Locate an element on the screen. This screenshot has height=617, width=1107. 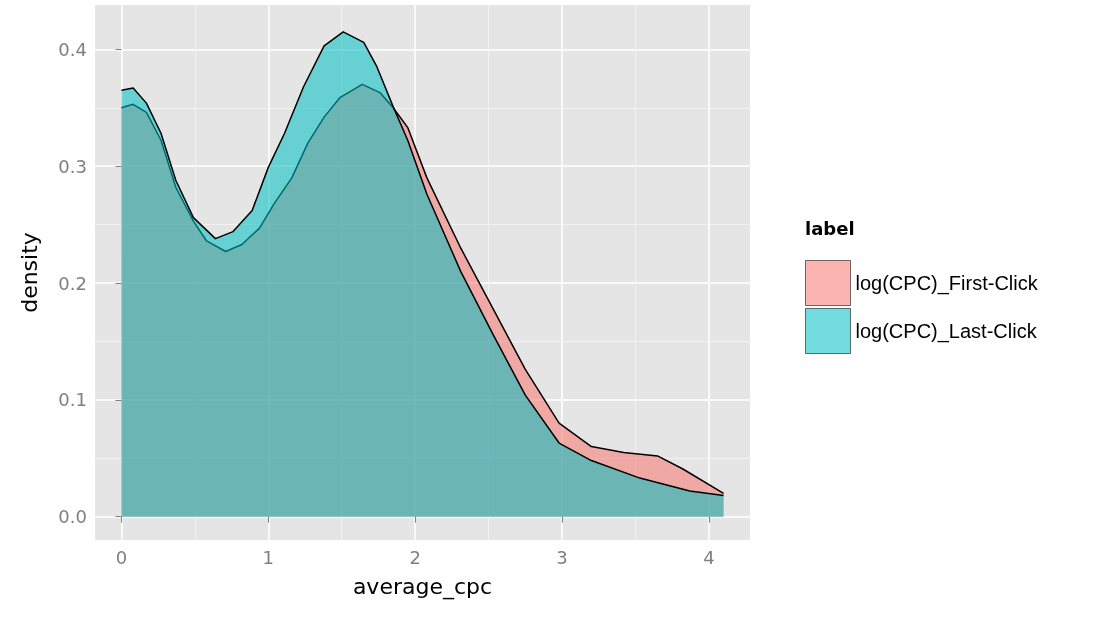
y-tick-label: 0.1 is located at coordinates (72, 400).